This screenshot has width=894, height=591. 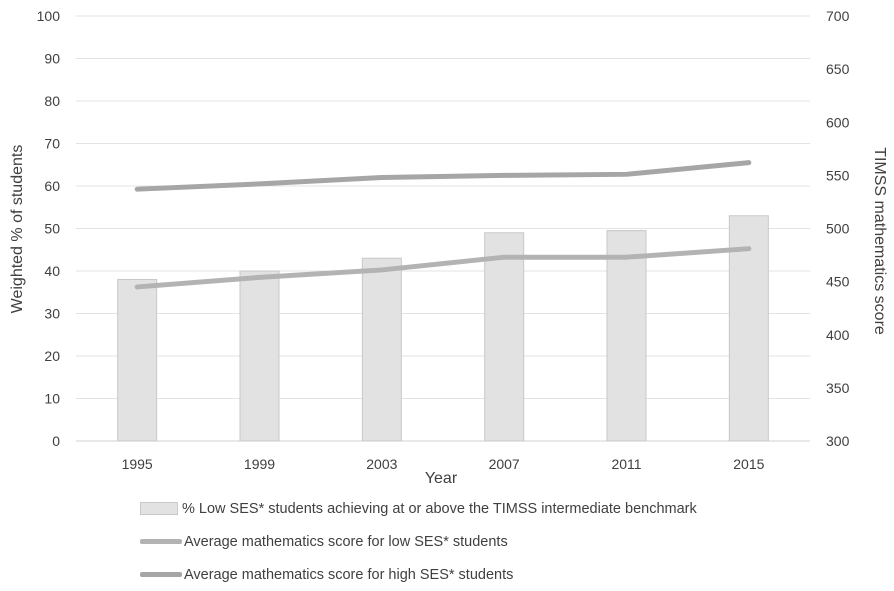 I want to click on y-tick-label: 100, so click(x=49, y=16).